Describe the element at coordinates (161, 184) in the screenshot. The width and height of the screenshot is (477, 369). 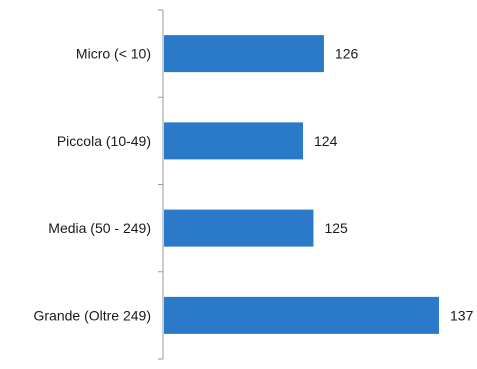
I see `category-axis` at that location.